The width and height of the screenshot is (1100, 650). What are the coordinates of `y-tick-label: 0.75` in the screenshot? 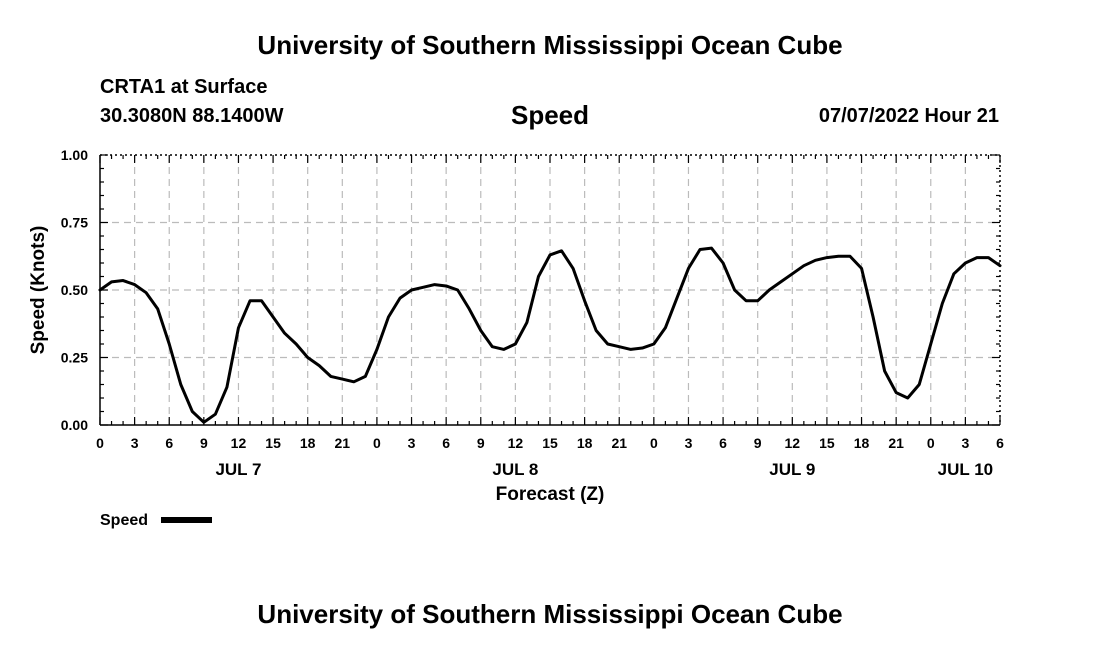 It's located at (74, 223).